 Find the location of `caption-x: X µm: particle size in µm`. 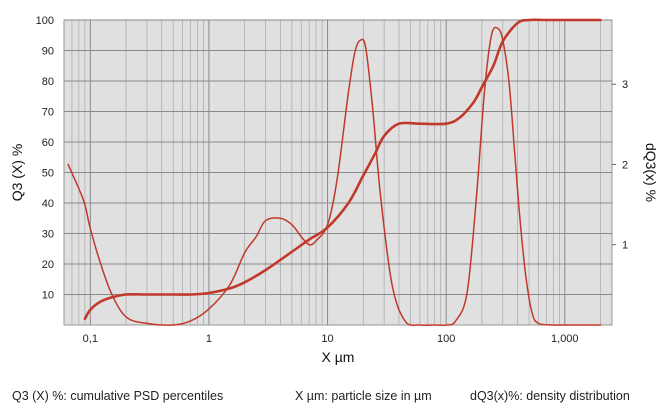

caption-x: X µm: particle size in µm is located at coordinates (363, 396).